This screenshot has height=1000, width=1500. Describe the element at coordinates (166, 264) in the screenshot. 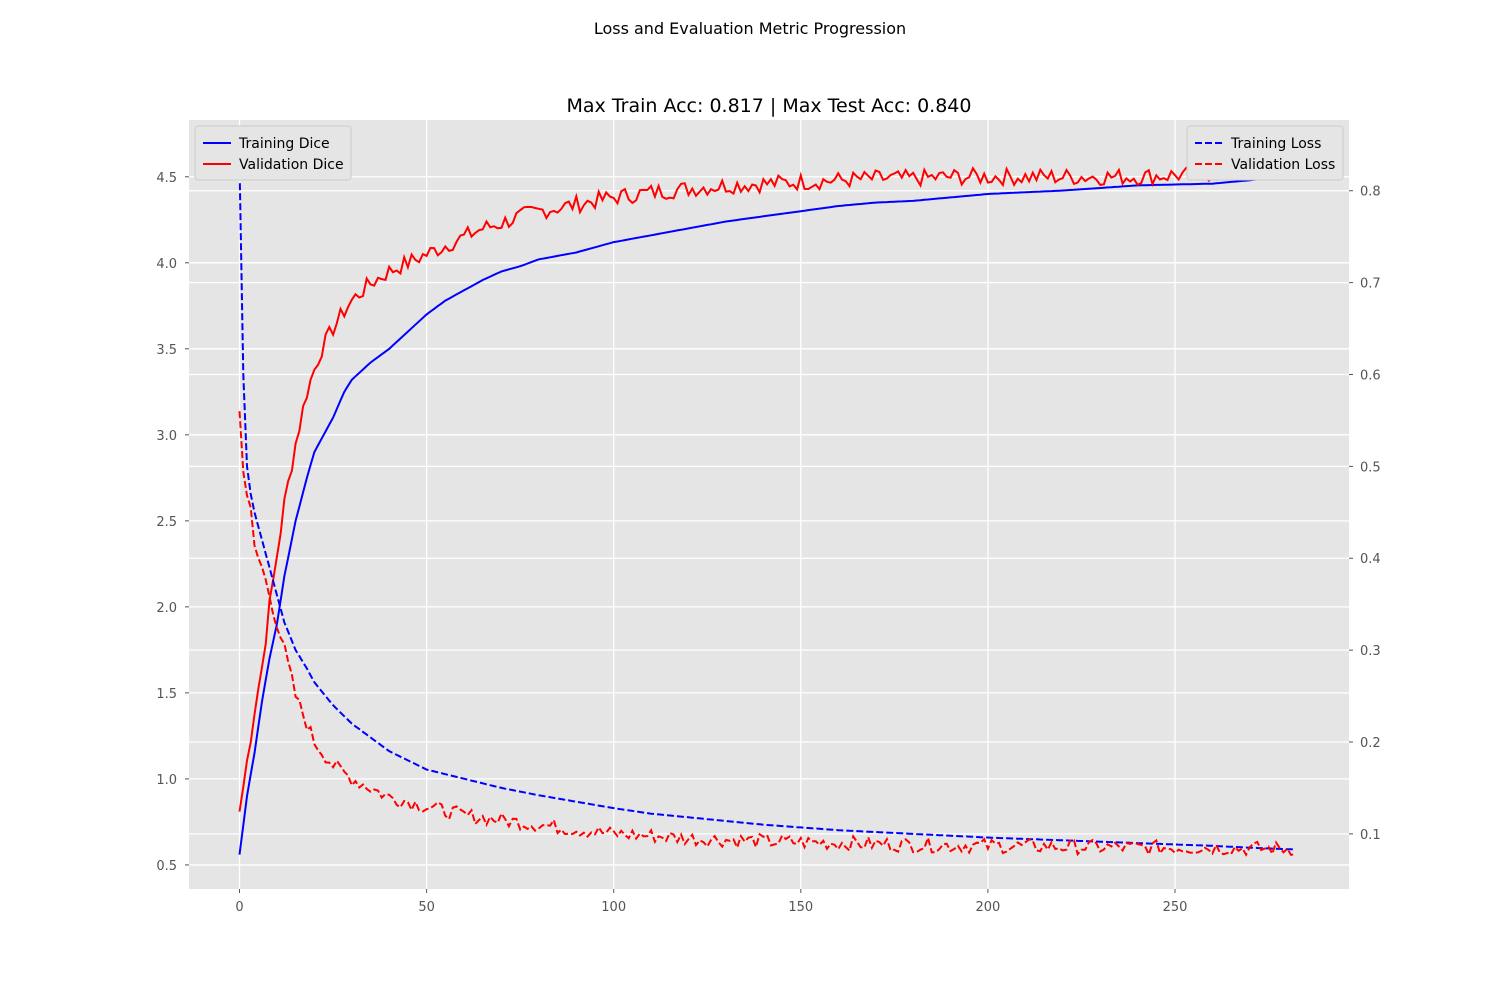

I see `y-tick-label: 4.0` at that location.